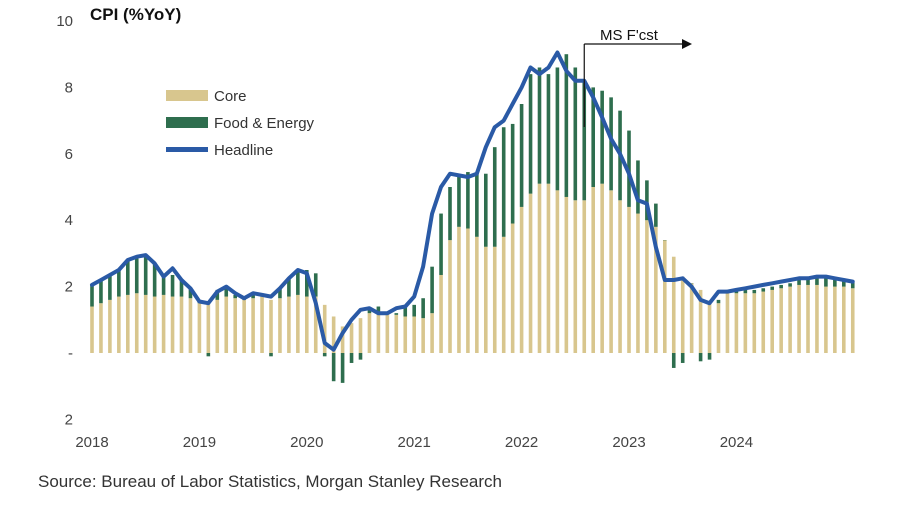 This screenshot has height=506, width=900. I want to click on forecast-arrow-head, so click(687, 44).